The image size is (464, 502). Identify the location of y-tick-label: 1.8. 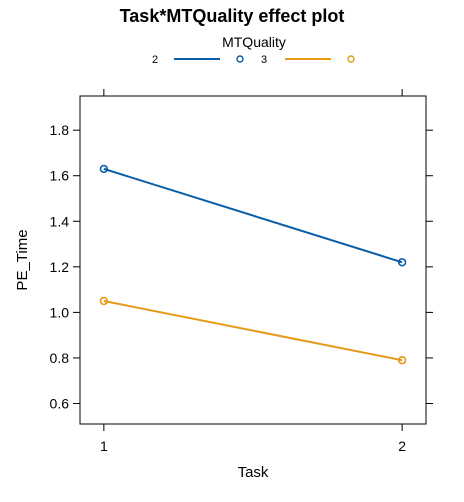
(60, 130).